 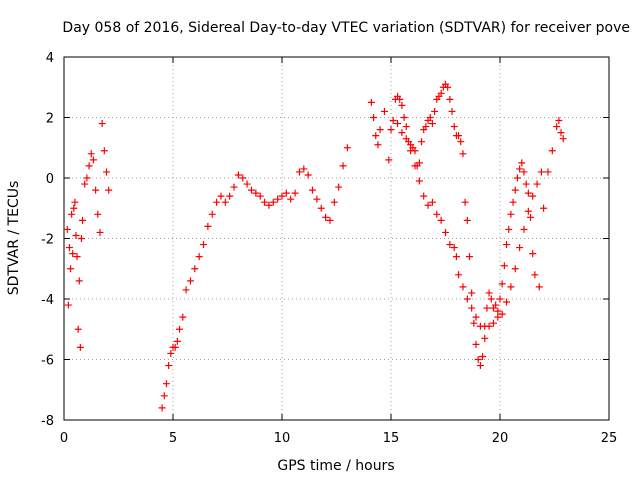 I want to click on x-tick-label: 25, so click(x=609, y=438).